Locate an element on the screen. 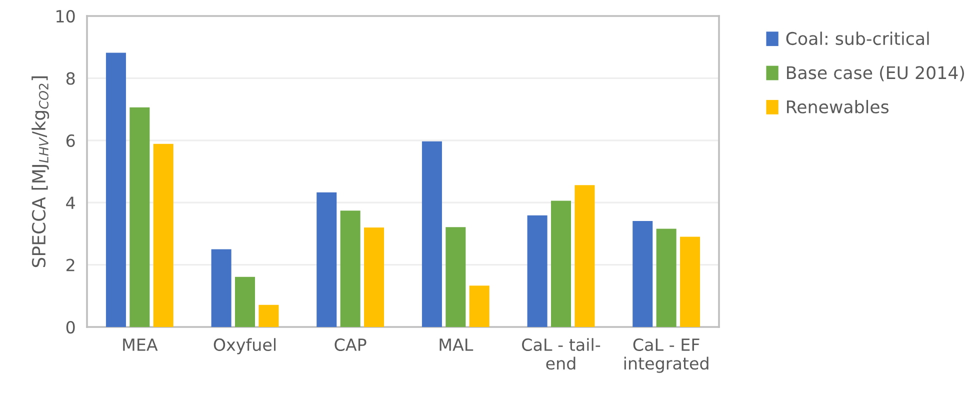 The width and height of the screenshot is (973, 401). x-tick-label: Oxyfuel is located at coordinates (245, 346).